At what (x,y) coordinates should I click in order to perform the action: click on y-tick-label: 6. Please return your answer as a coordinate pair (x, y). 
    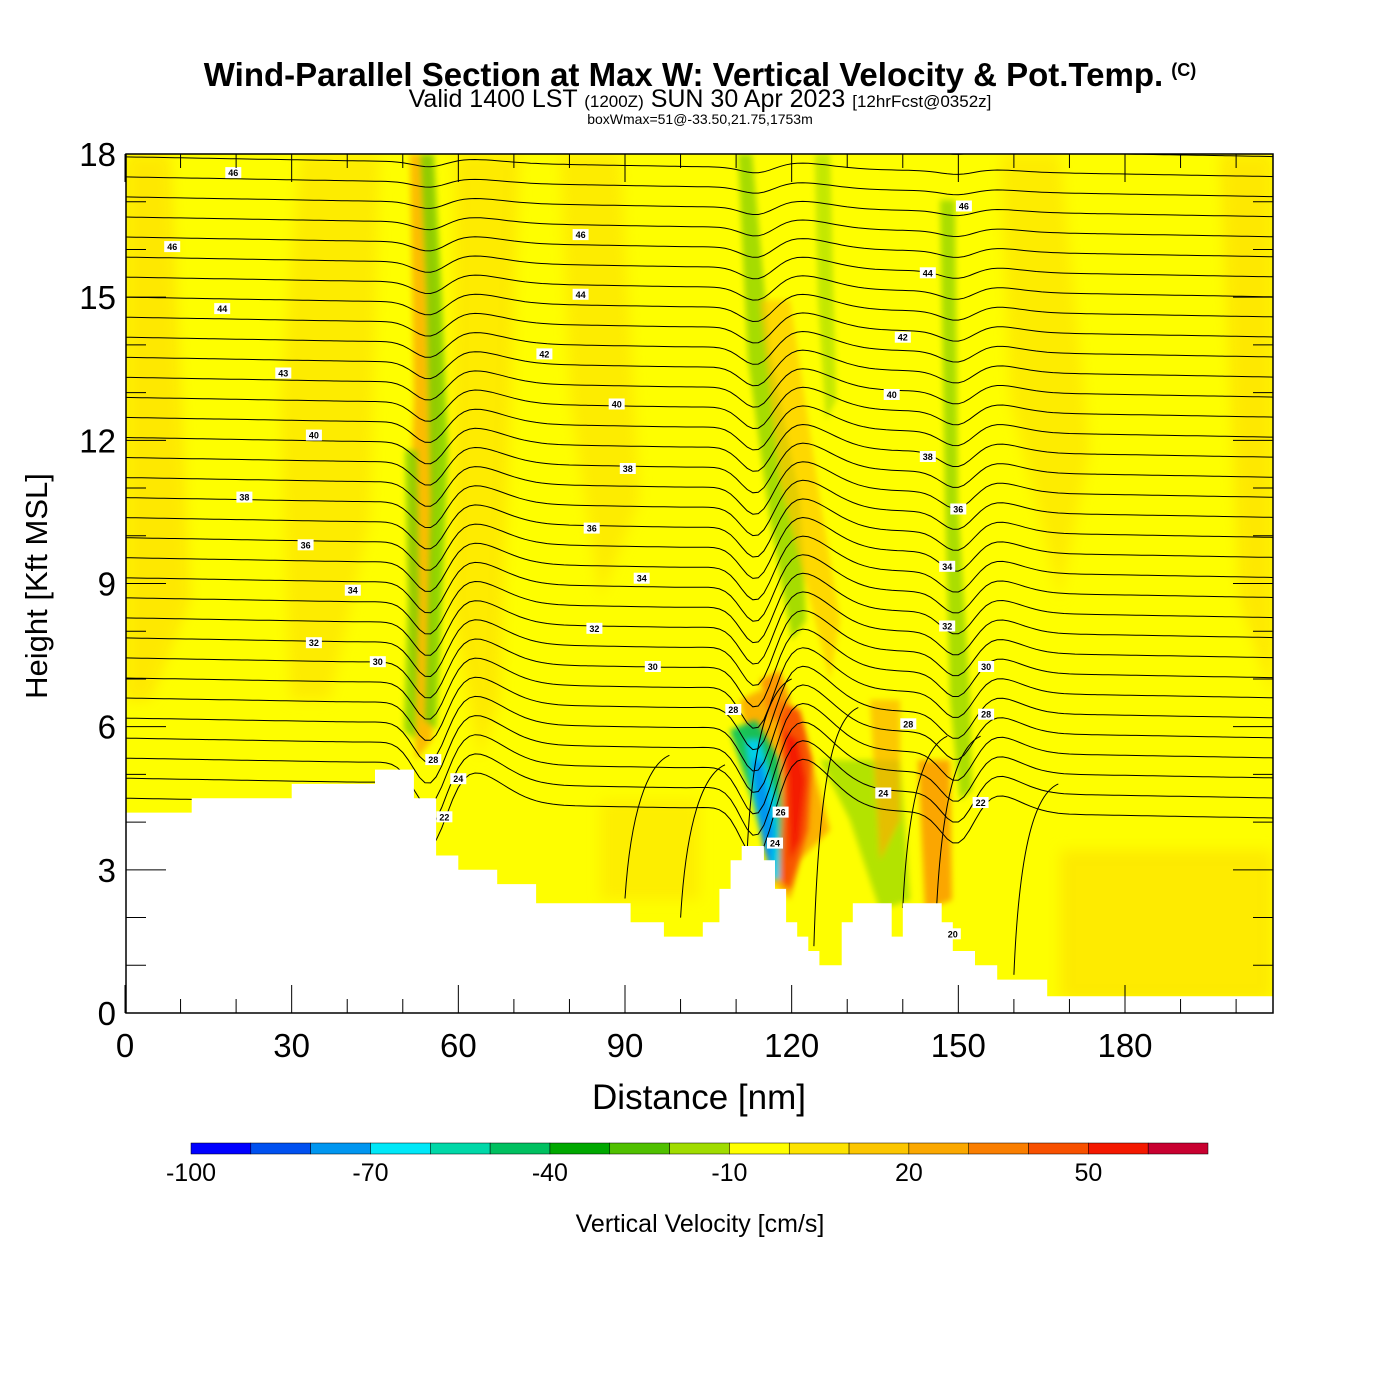
    Looking at the image, I should click on (107, 727).